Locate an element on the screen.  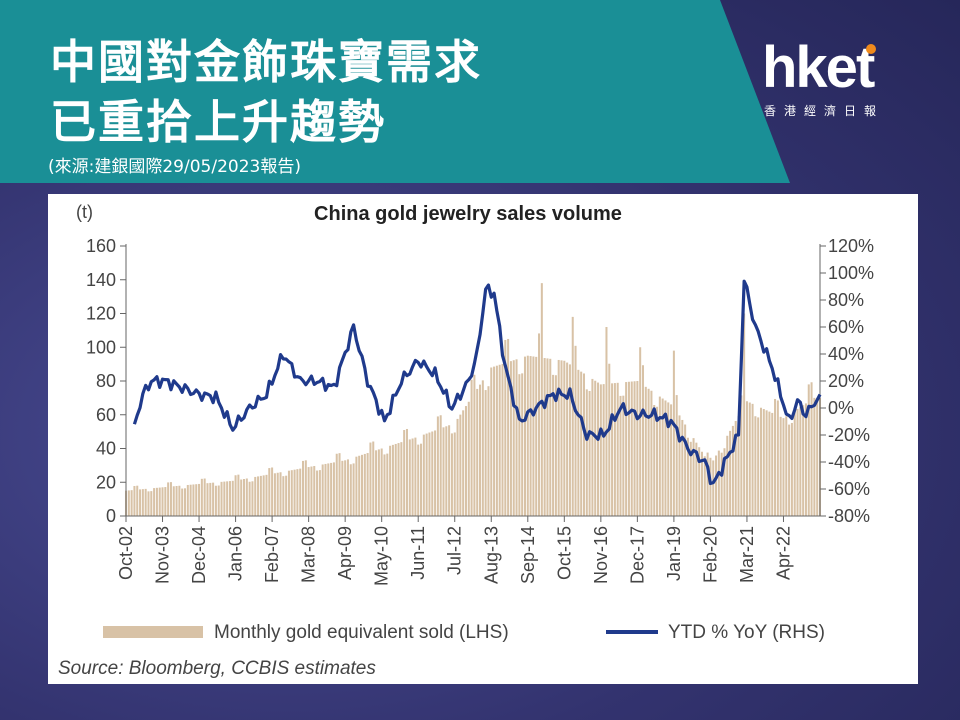
hket-logo: hket 香港經濟日報 is located at coordinates (845, 83).